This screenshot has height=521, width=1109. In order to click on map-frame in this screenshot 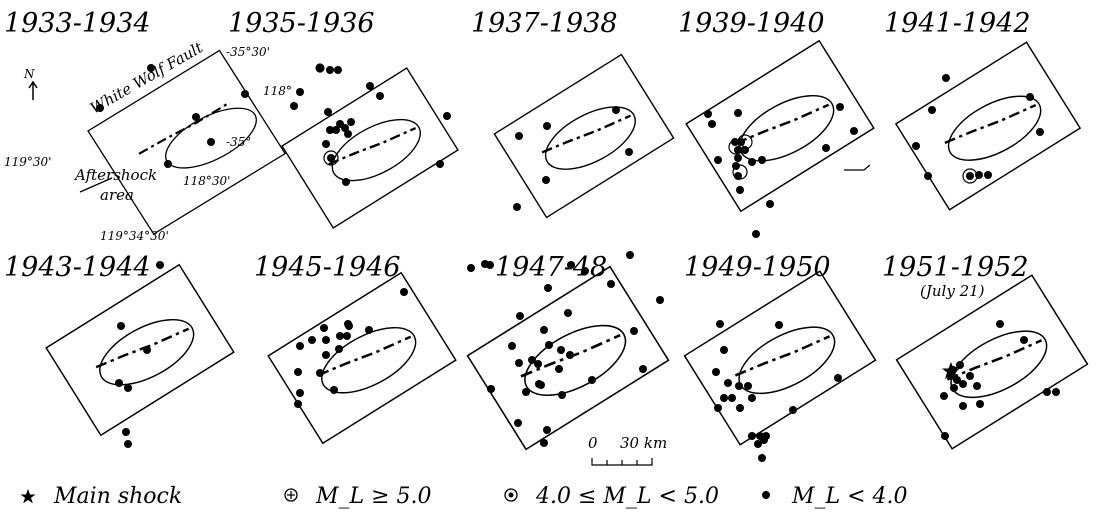, I will do `click(187, 142)`.